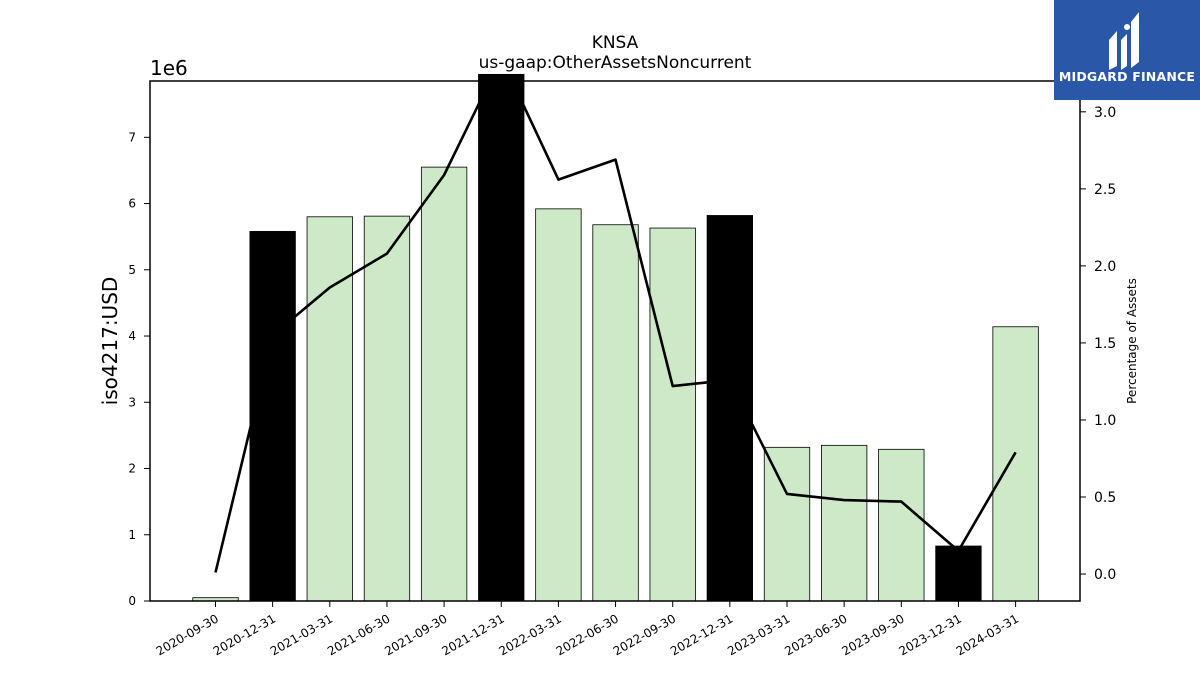 This screenshot has height=675, width=1200. Describe the element at coordinates (1105, 344) in the screenshot. I see `y2-tick-label: 1.5` at that location.